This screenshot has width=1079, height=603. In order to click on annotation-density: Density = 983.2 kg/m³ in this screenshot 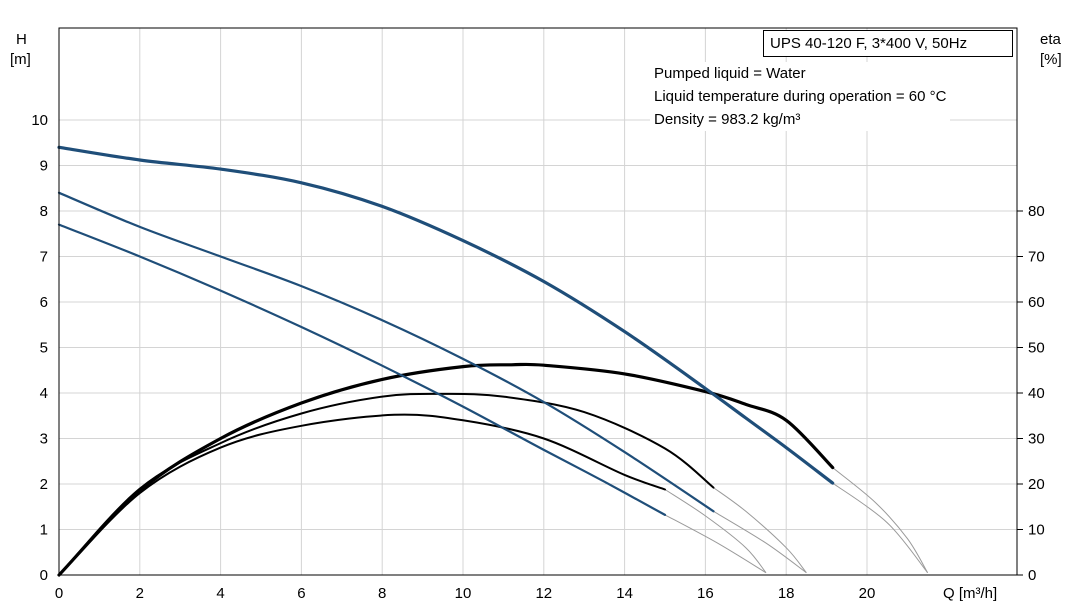, I will do `click(727, 119)`.